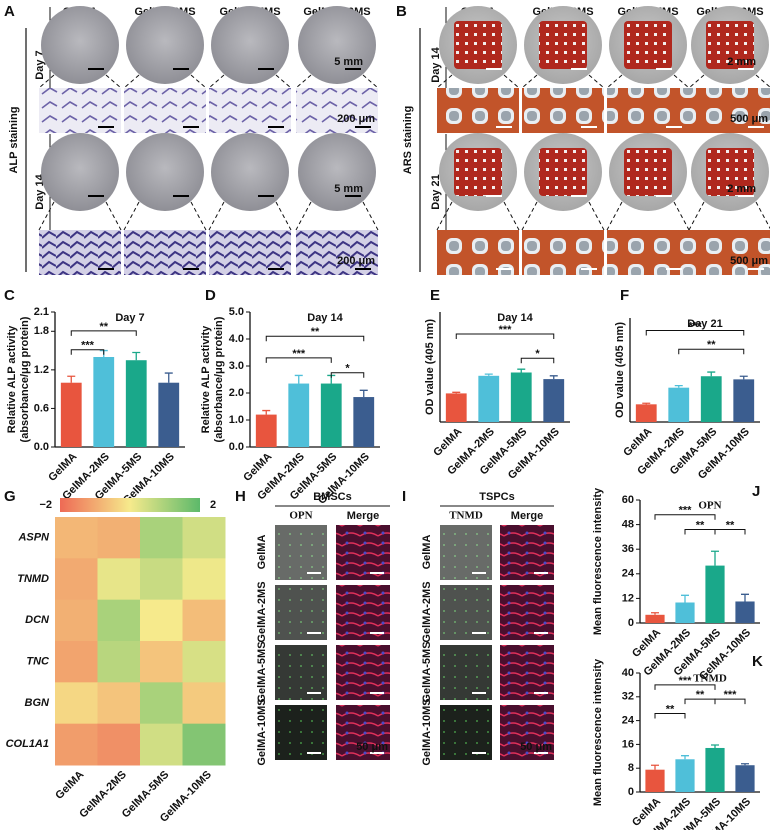  Describe the element at coordinates (236, 447) in the screenshot. I see `y-tick-label: 0.0` at that location.